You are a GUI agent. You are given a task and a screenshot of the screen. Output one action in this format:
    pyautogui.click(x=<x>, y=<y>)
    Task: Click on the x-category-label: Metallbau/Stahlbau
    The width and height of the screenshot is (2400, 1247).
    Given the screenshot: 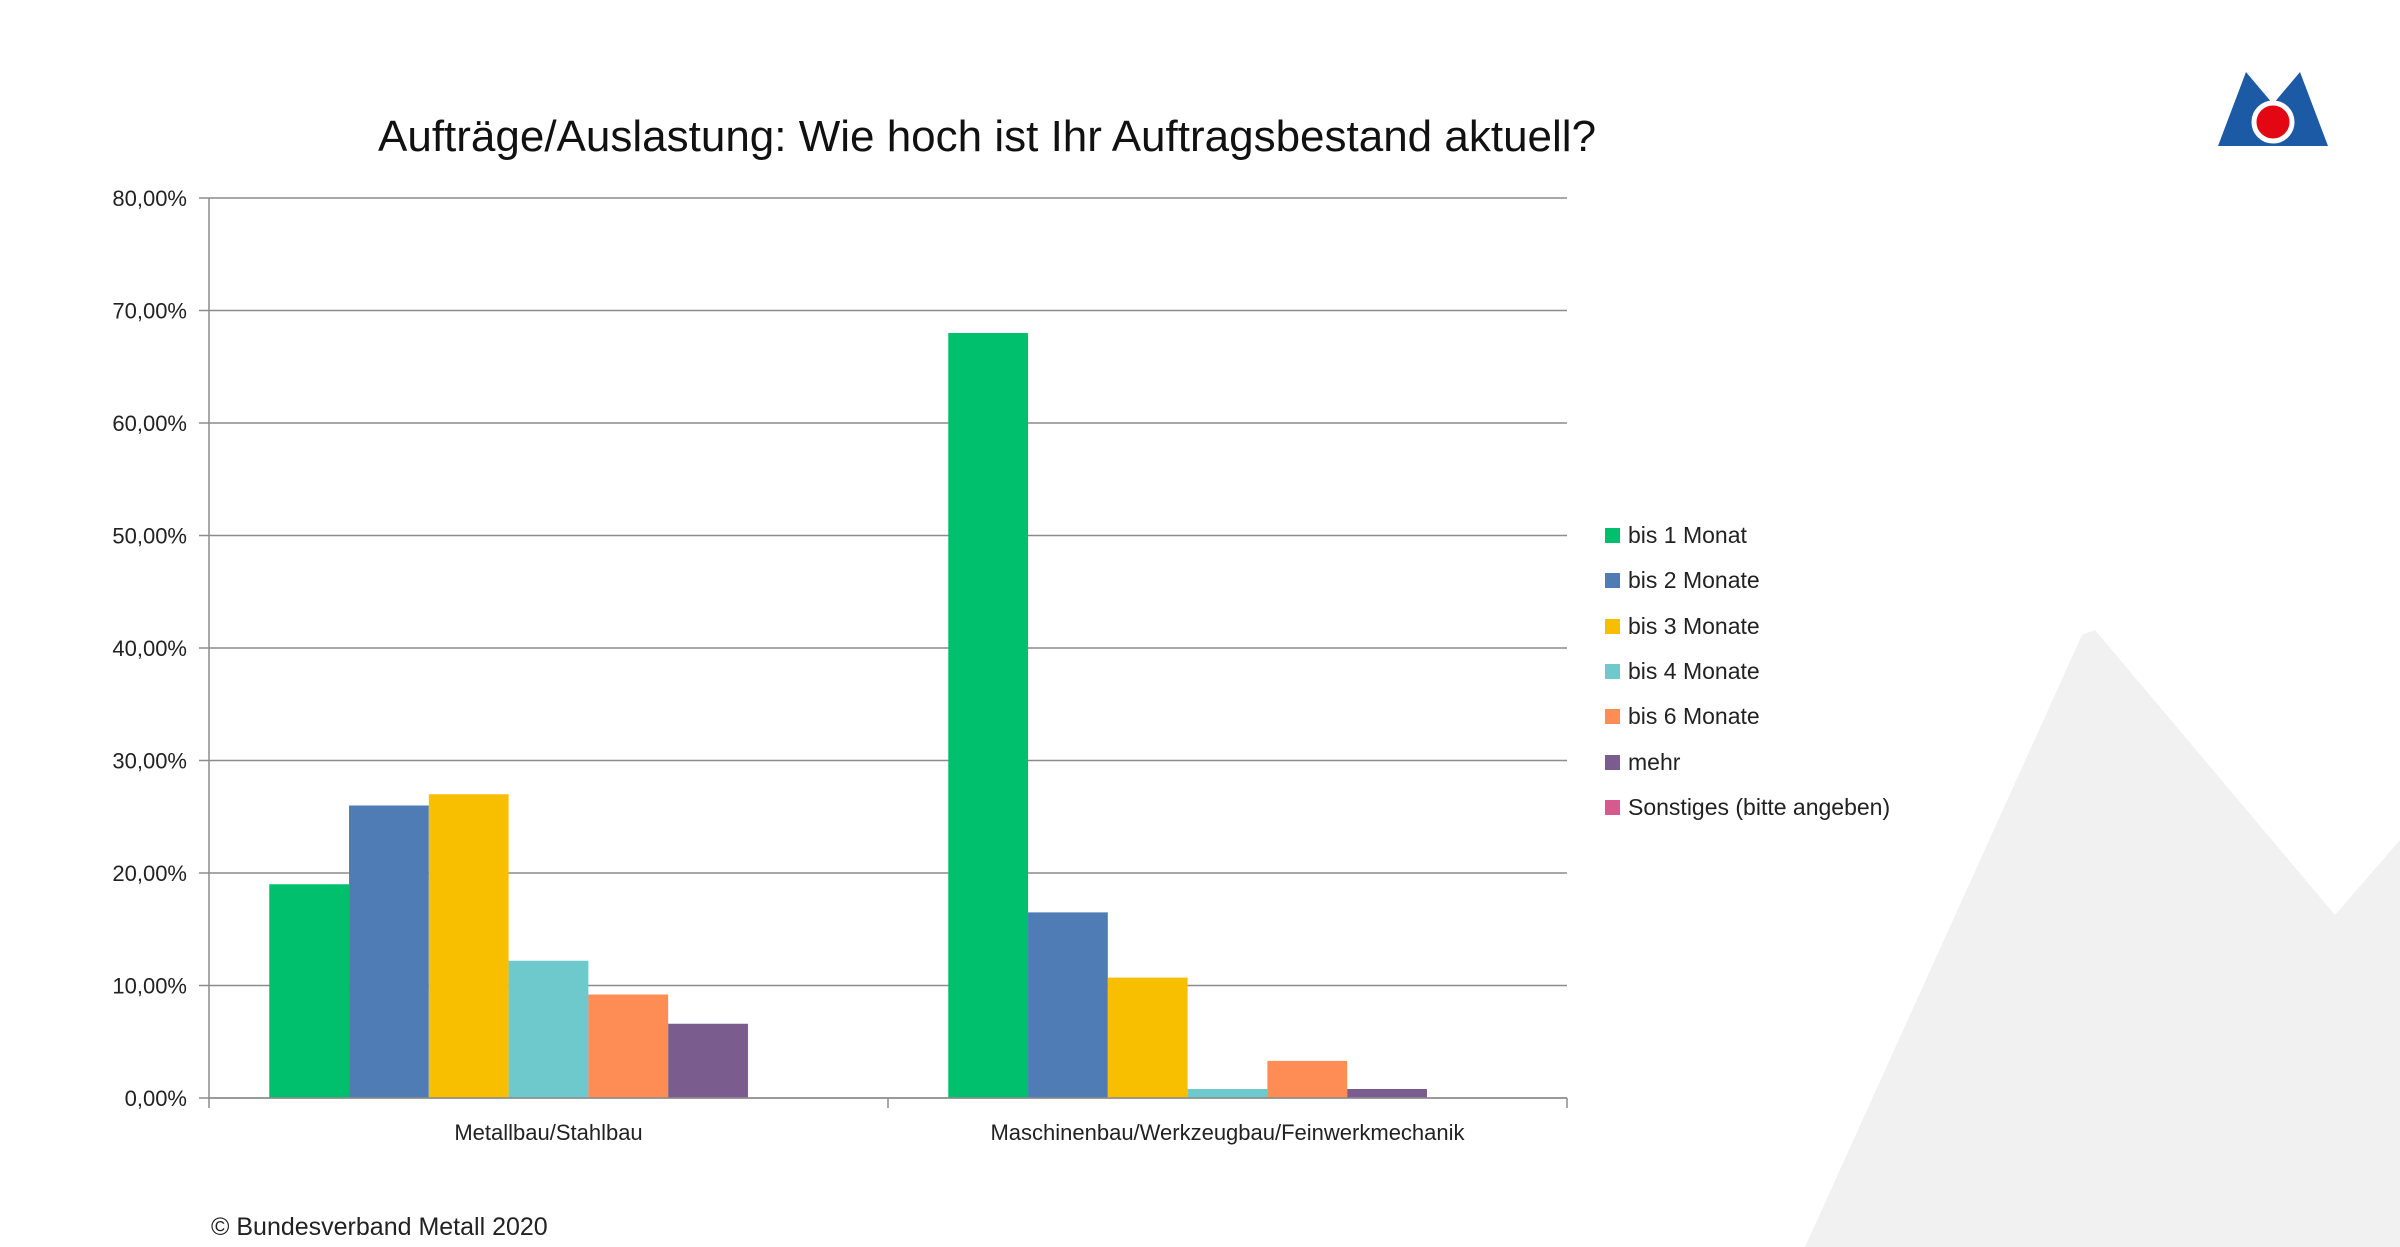 What is the action you would take?
    pyautogui.click(x=548, y=1132)
    